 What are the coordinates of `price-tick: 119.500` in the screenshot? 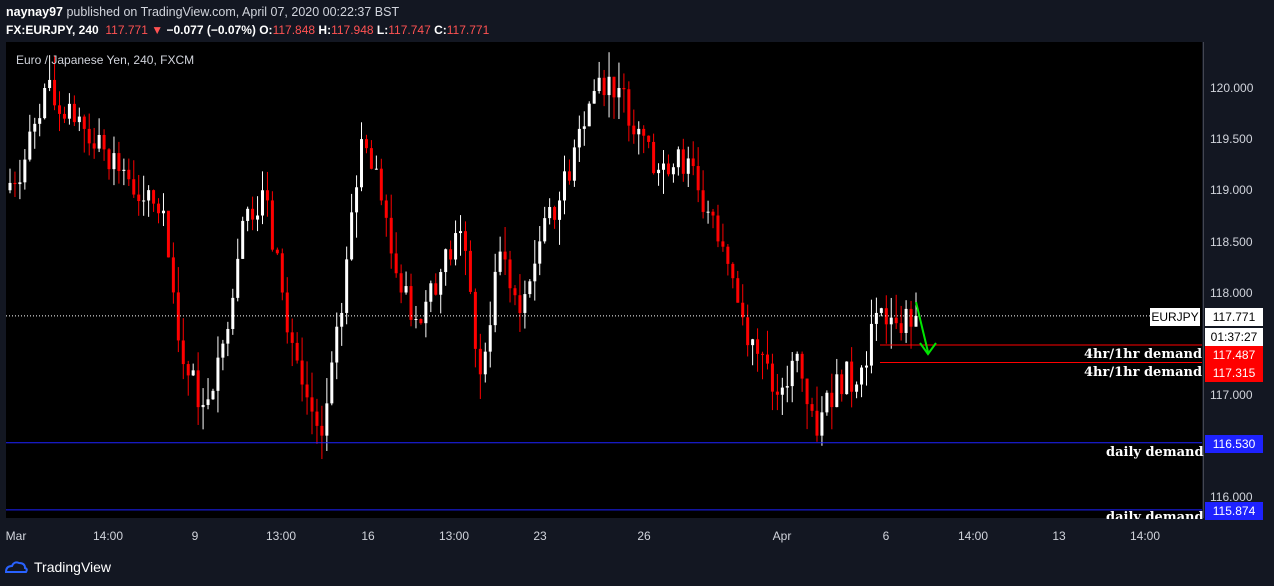 It's located at (1231, 139).